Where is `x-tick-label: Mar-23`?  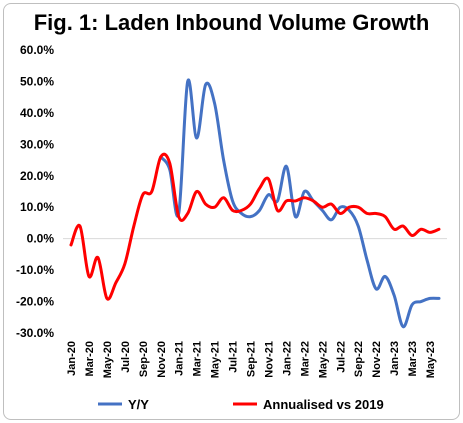
x-tick-label: Mar-23 is located at coordinates (413, 358).